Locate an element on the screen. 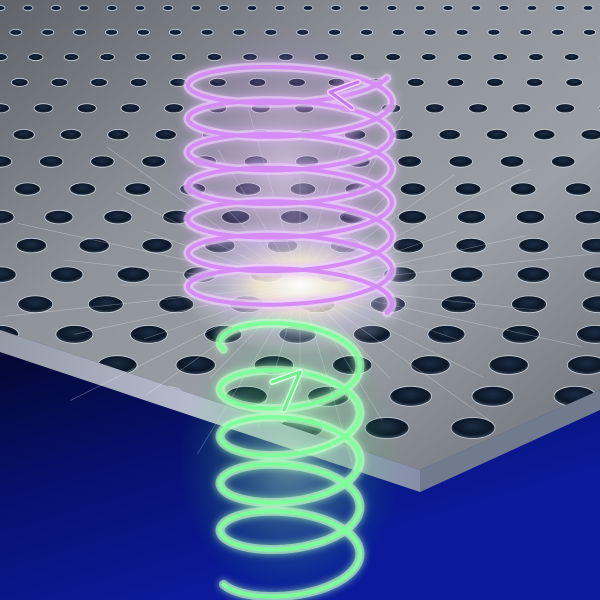  lower-direction-arrow-icon is located at coordinates (286, 391).